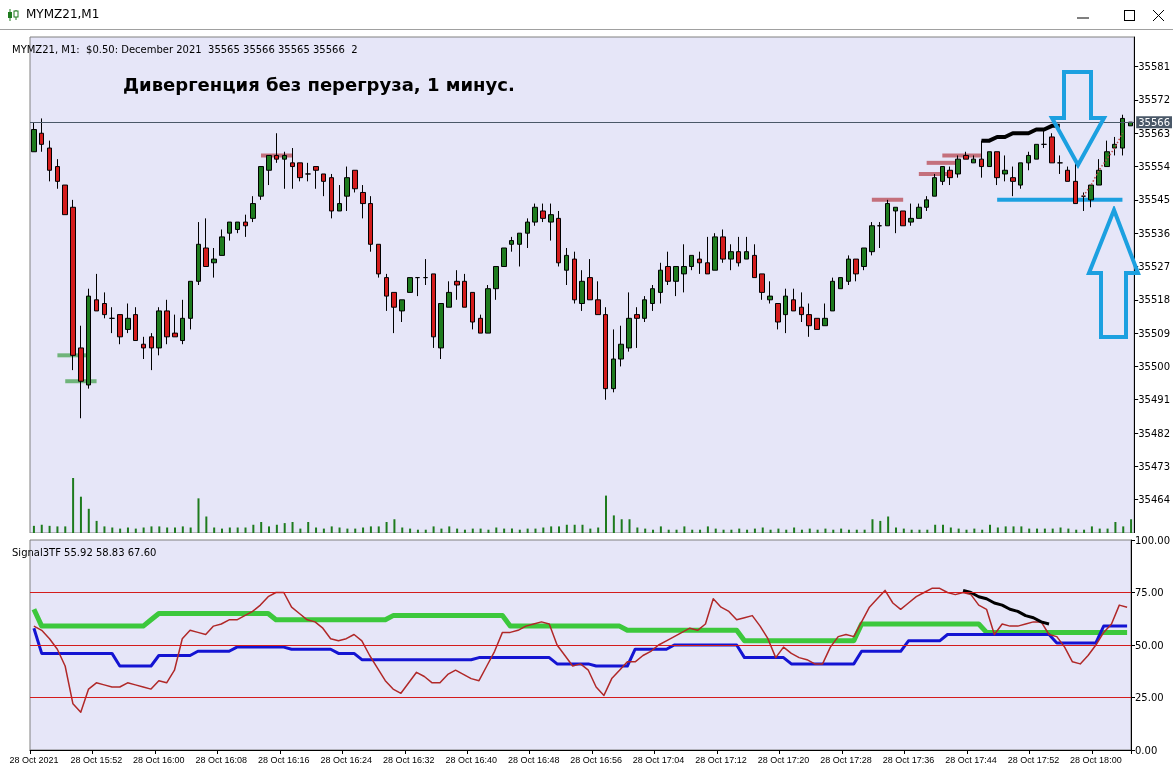 The image size is (1173, 772). I want to click on x-tick-label: 28 Oct 17:36, so click(908, 759).